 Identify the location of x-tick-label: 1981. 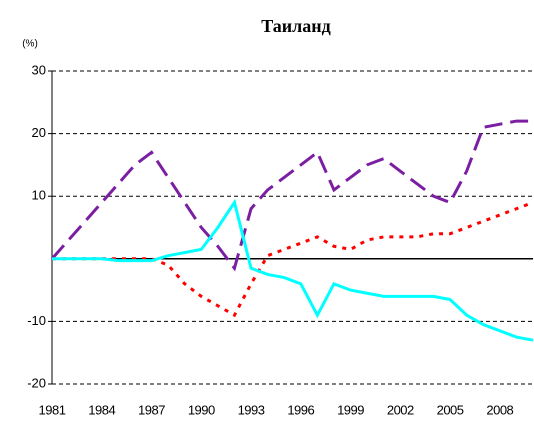
(52, 409).